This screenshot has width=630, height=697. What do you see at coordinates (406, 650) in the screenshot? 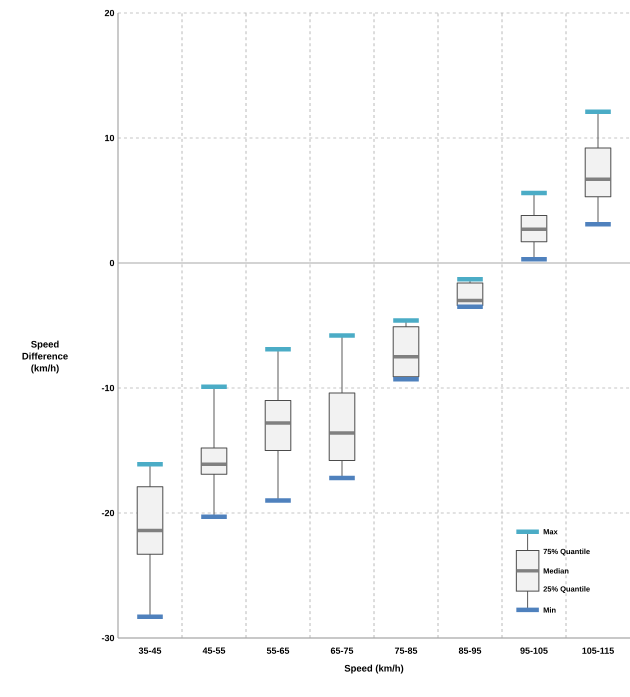
I see `x-tick-label: 75-85` at bounding box center [406, 650].